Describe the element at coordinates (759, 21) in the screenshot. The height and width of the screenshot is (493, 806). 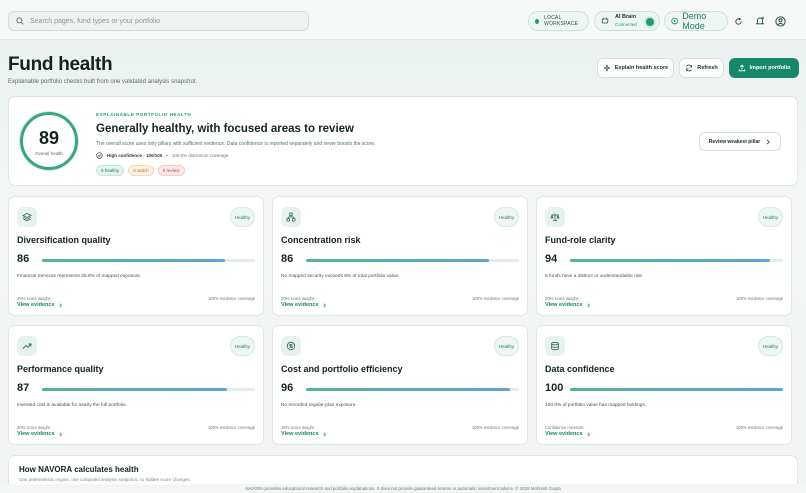
I see `notifications-button` at that location.